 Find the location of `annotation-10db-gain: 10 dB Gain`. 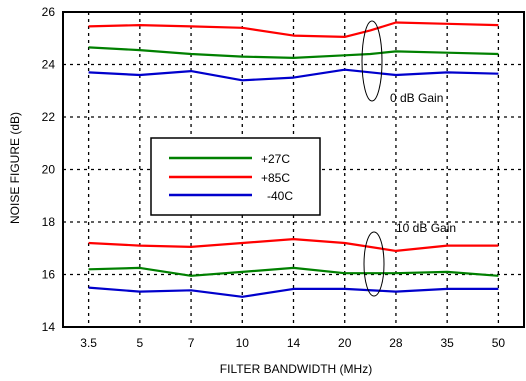

annotation-10db-gain: 10 dB Gain is located at coordinates (426, 228).